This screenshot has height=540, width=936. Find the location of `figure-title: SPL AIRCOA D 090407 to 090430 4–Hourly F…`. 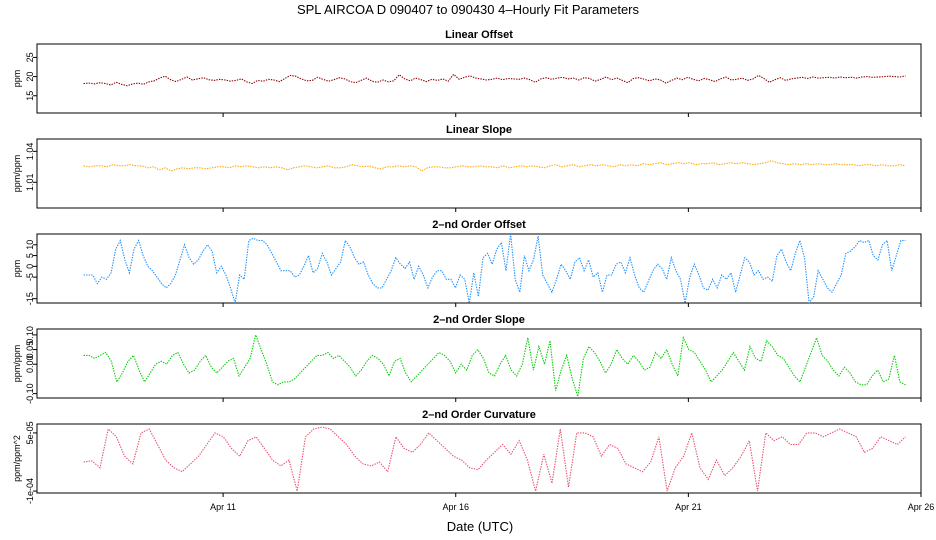

figure-title: SPL AIRCOA D 090407 to 090430 4–Hourly F… is located at coordinates (468, 9).